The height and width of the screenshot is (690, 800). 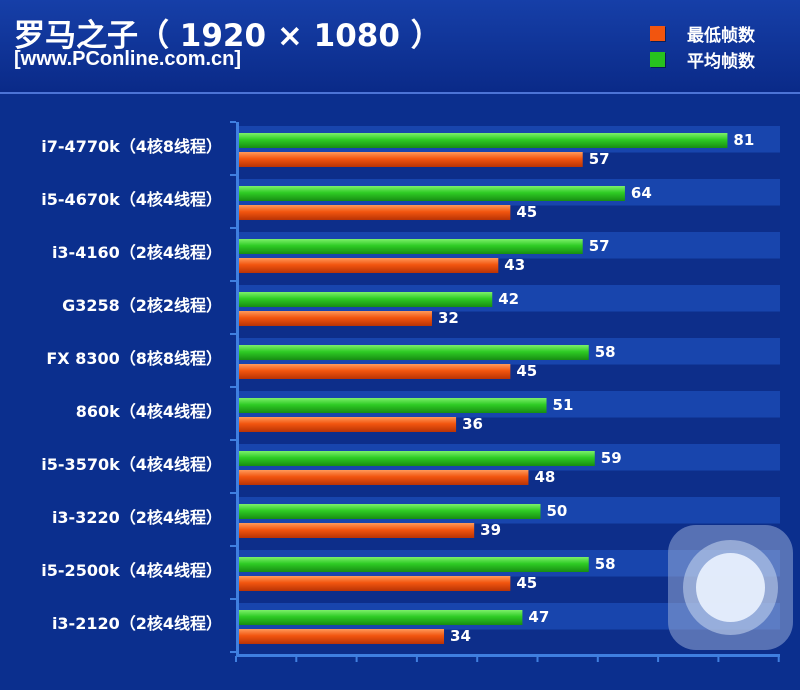 What do you see at coordinates (400, 93) in the screenshot?
I see `header-divider` at bounding box center [400, 93].